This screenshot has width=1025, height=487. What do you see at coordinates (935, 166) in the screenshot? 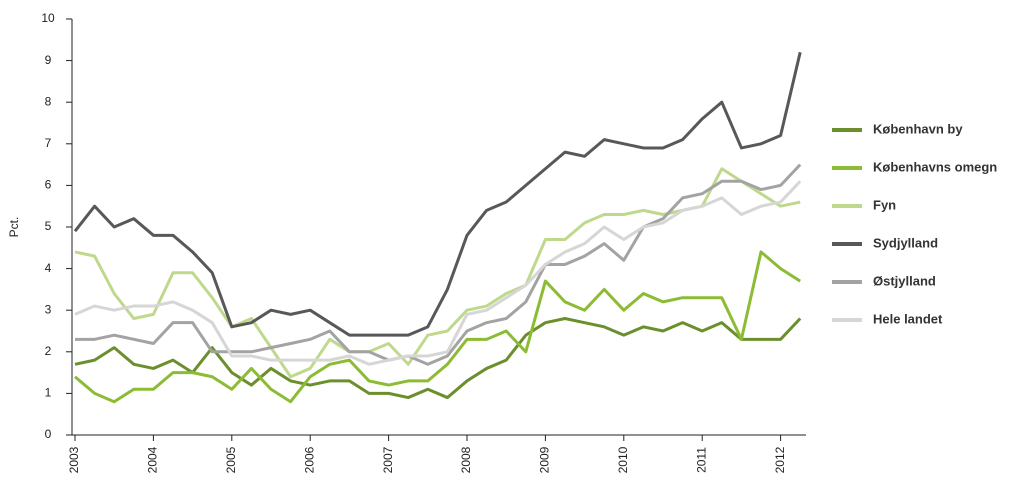
I see `legend-label: Københavns omegn` at bounding box center [935, 166].